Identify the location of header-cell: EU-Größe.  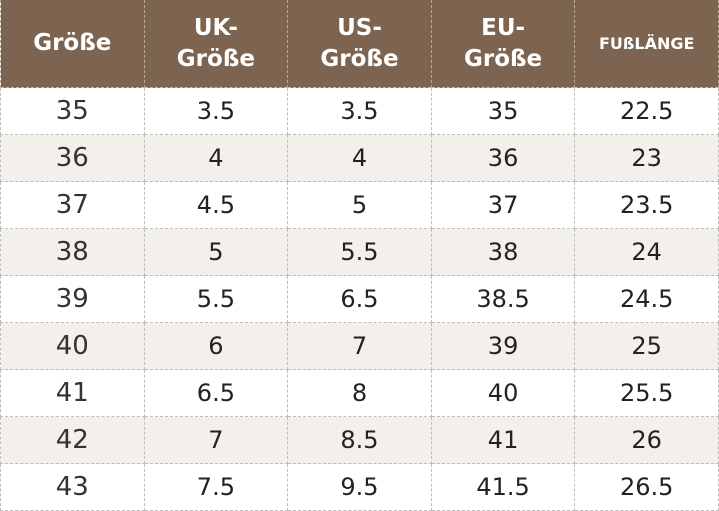
(503, 44).